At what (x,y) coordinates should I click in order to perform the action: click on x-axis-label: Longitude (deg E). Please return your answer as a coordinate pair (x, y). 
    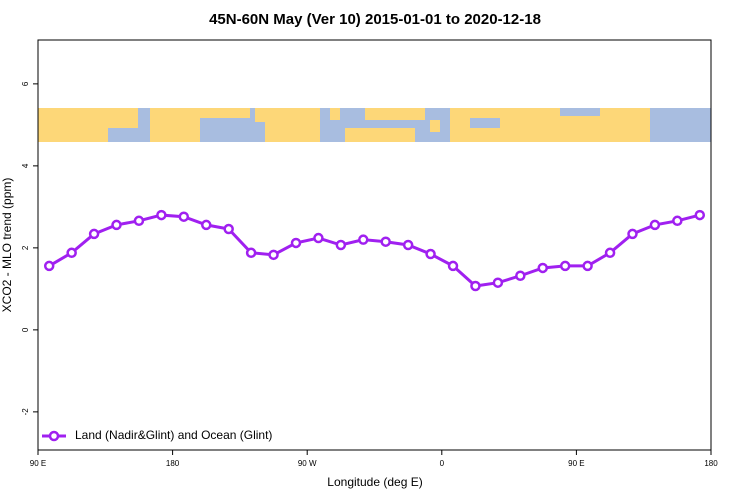
    Looking at the image, I should click on (374, 482).